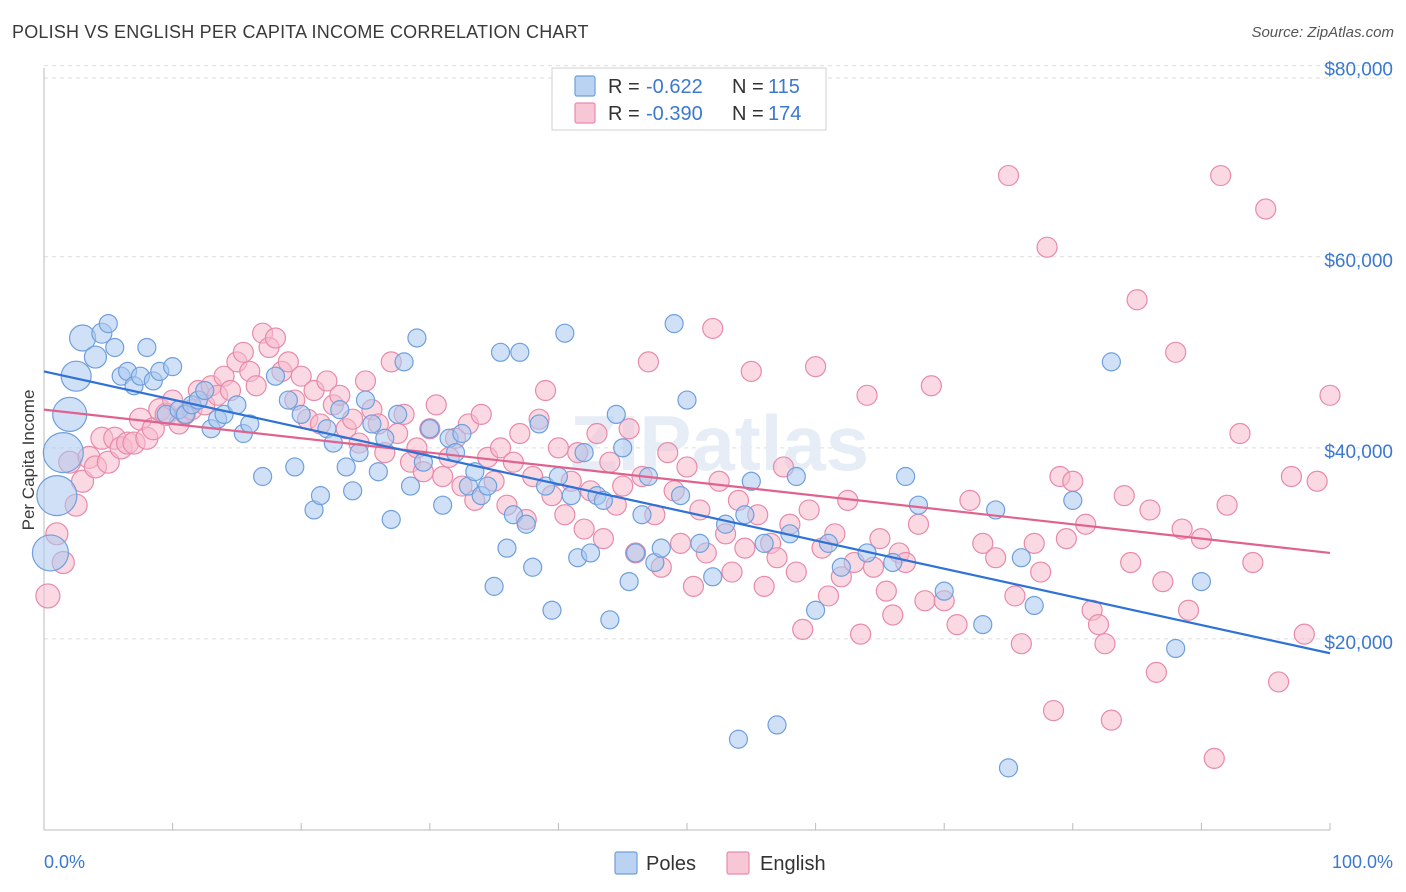 The width and height of the screenshot is (1406, 892). I want to click on english-r-label: R =, so click(624, 114).